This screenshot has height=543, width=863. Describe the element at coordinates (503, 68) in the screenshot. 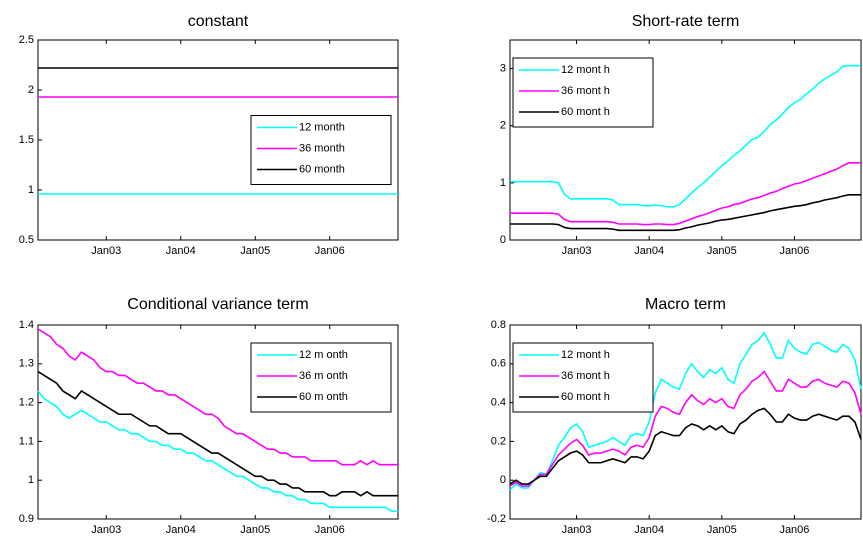

I see `y-tick-label: 3` at that location.